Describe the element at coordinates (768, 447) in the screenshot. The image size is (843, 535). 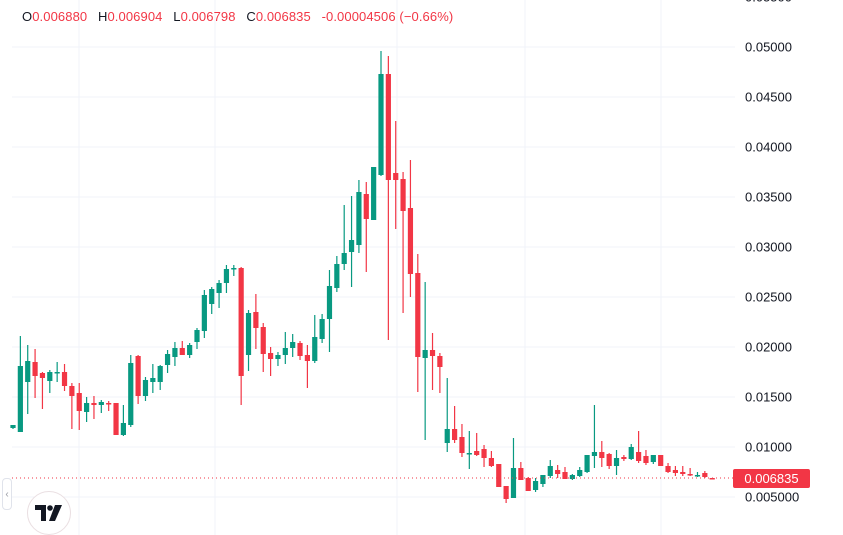
I see `price-tick-label: 0.01000` at that location.